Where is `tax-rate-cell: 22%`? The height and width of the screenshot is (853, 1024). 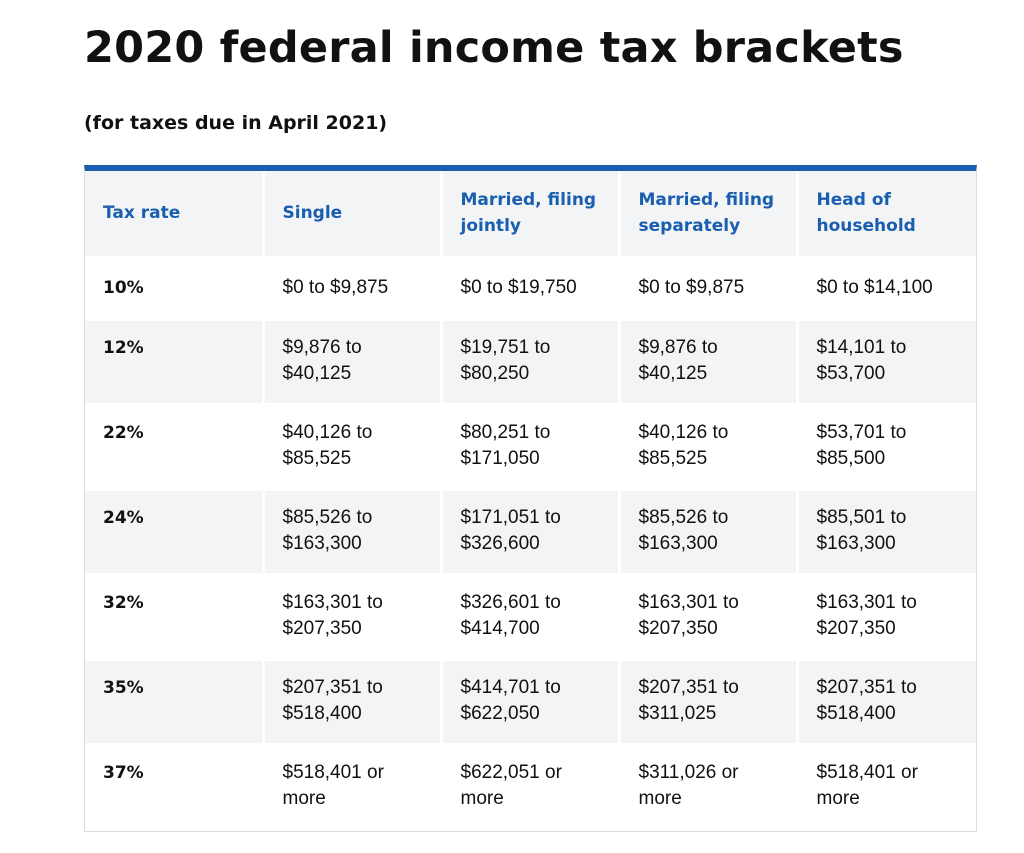
tax-rate-cell: 22% is located at coordinates (175, 447).